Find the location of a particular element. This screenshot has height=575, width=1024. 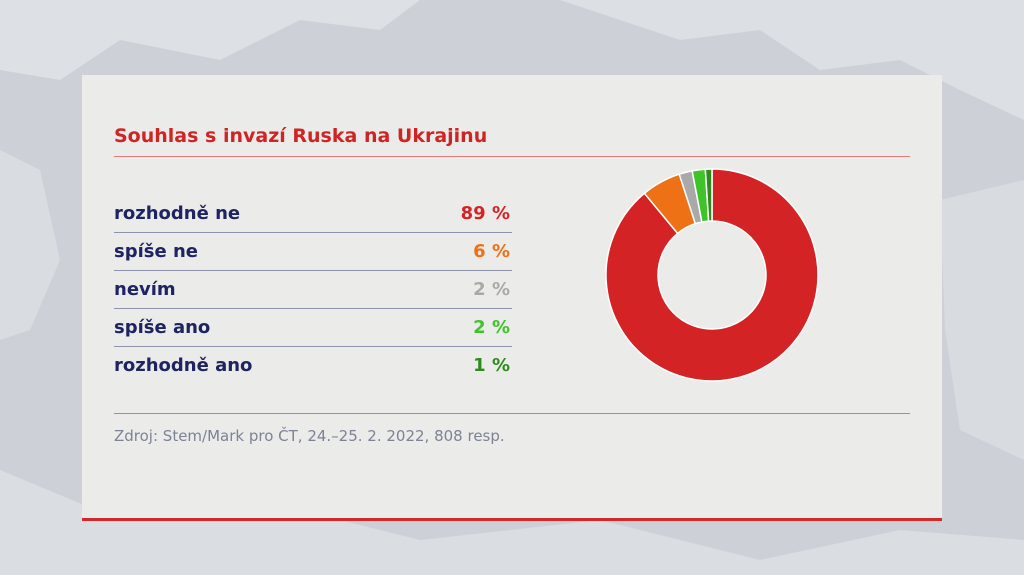

legend-label: rozhodně ano is located at coordinates (183, 365).